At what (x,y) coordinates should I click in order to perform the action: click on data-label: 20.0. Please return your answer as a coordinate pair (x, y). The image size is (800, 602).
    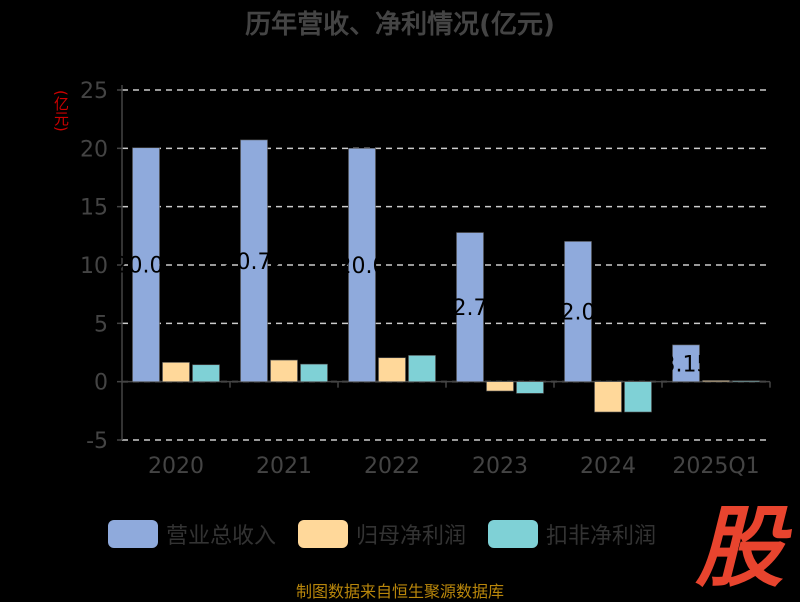
    Looking at the image, I should click on (362, 266).